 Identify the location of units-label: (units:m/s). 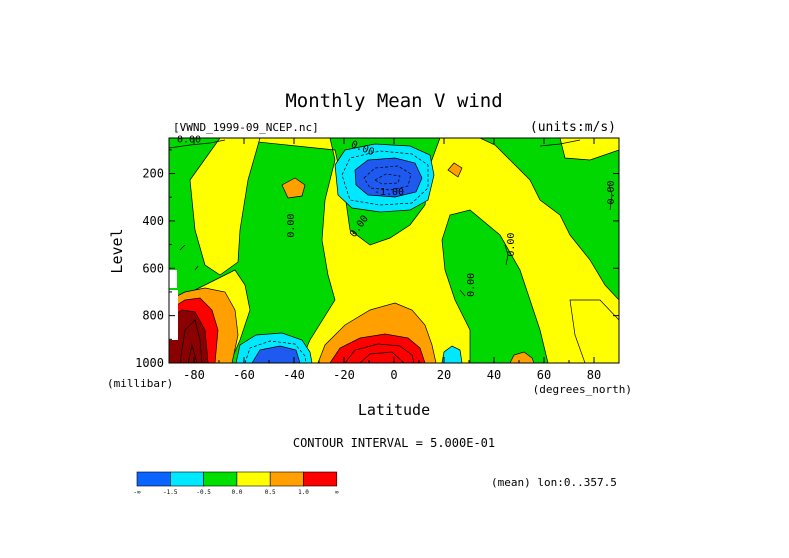
(573, 127).